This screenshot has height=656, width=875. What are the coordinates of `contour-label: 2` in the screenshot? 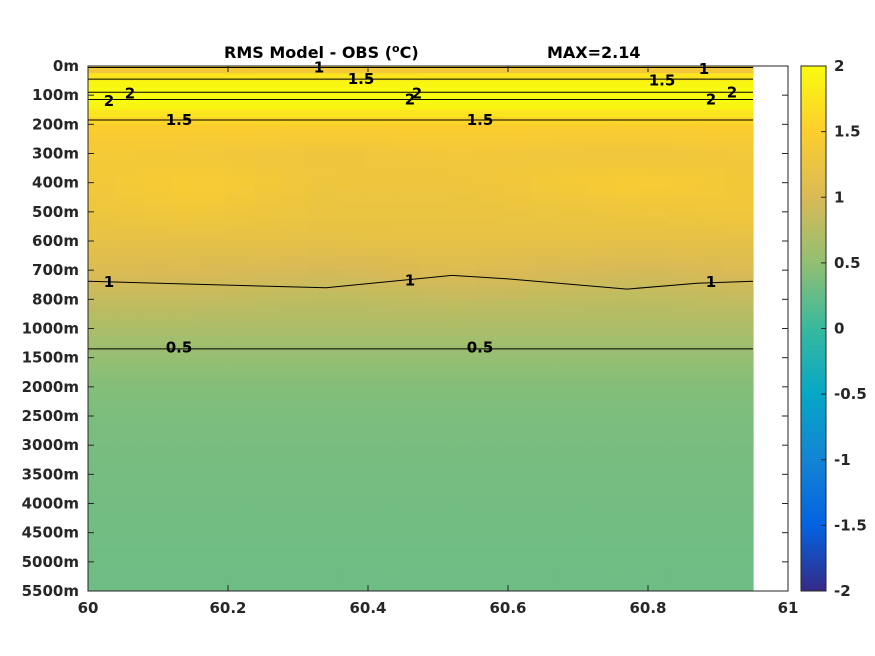 It's located at (109, 101).